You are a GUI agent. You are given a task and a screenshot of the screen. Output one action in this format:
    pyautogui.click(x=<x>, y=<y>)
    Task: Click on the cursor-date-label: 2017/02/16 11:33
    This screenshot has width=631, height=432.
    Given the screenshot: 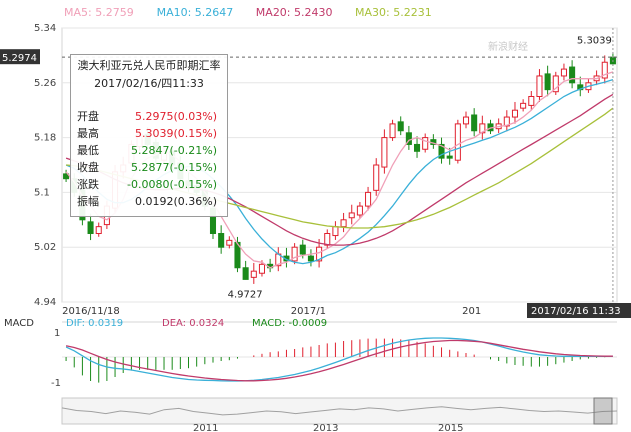 What is the action you would take?
    pyautogui.click(x=576, y=311)
    